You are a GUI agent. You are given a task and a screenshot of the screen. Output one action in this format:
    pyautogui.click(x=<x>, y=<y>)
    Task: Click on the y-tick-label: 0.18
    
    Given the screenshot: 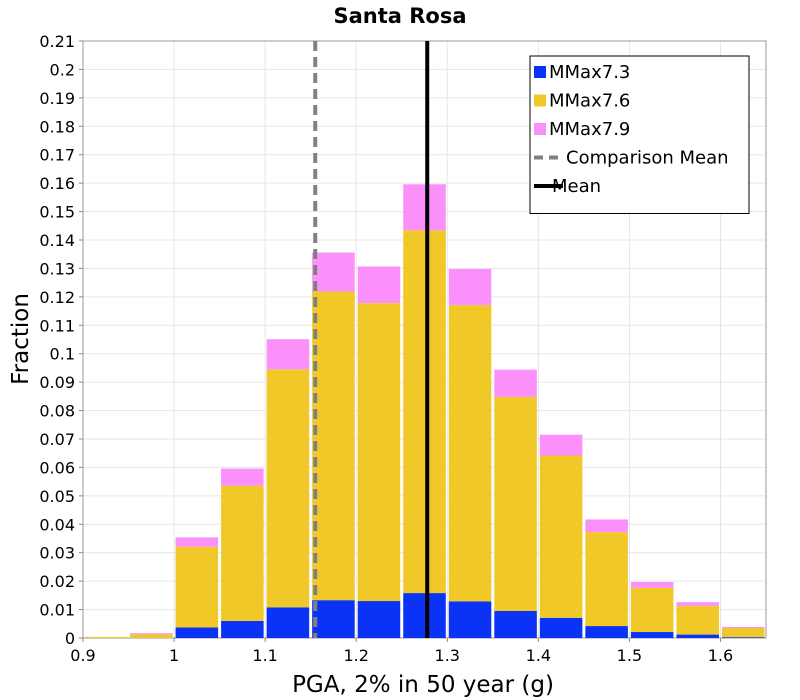 What is the action you would take?
    pyautogui.click(x=57, y=126)
    